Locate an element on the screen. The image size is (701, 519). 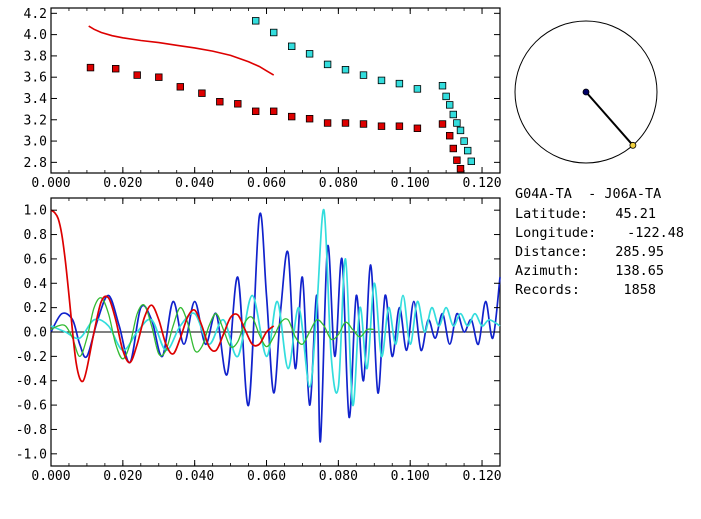
dispersion-x-tick-label: 0.120 is located at coordinates (481, 183).